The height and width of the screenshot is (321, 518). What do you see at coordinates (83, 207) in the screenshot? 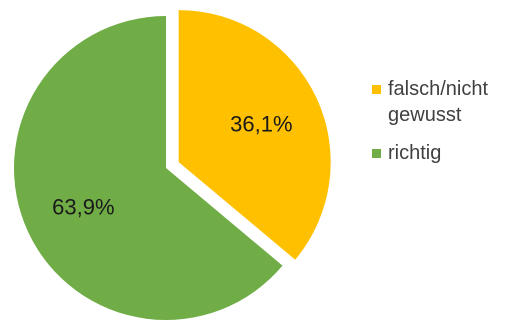
I see `pie-data-label-1: 63,9%` at bounding box center [83, 207].